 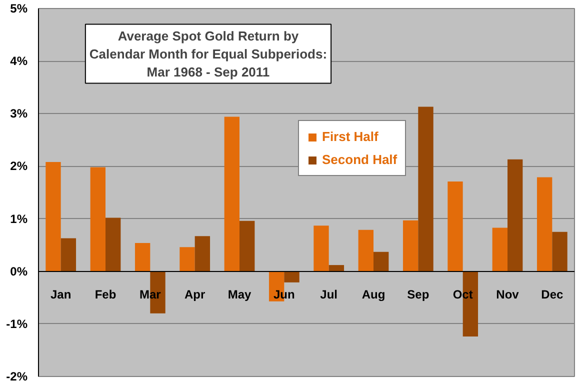 I want to click on y-tick-label: 5%, so click(x=19, y=9).